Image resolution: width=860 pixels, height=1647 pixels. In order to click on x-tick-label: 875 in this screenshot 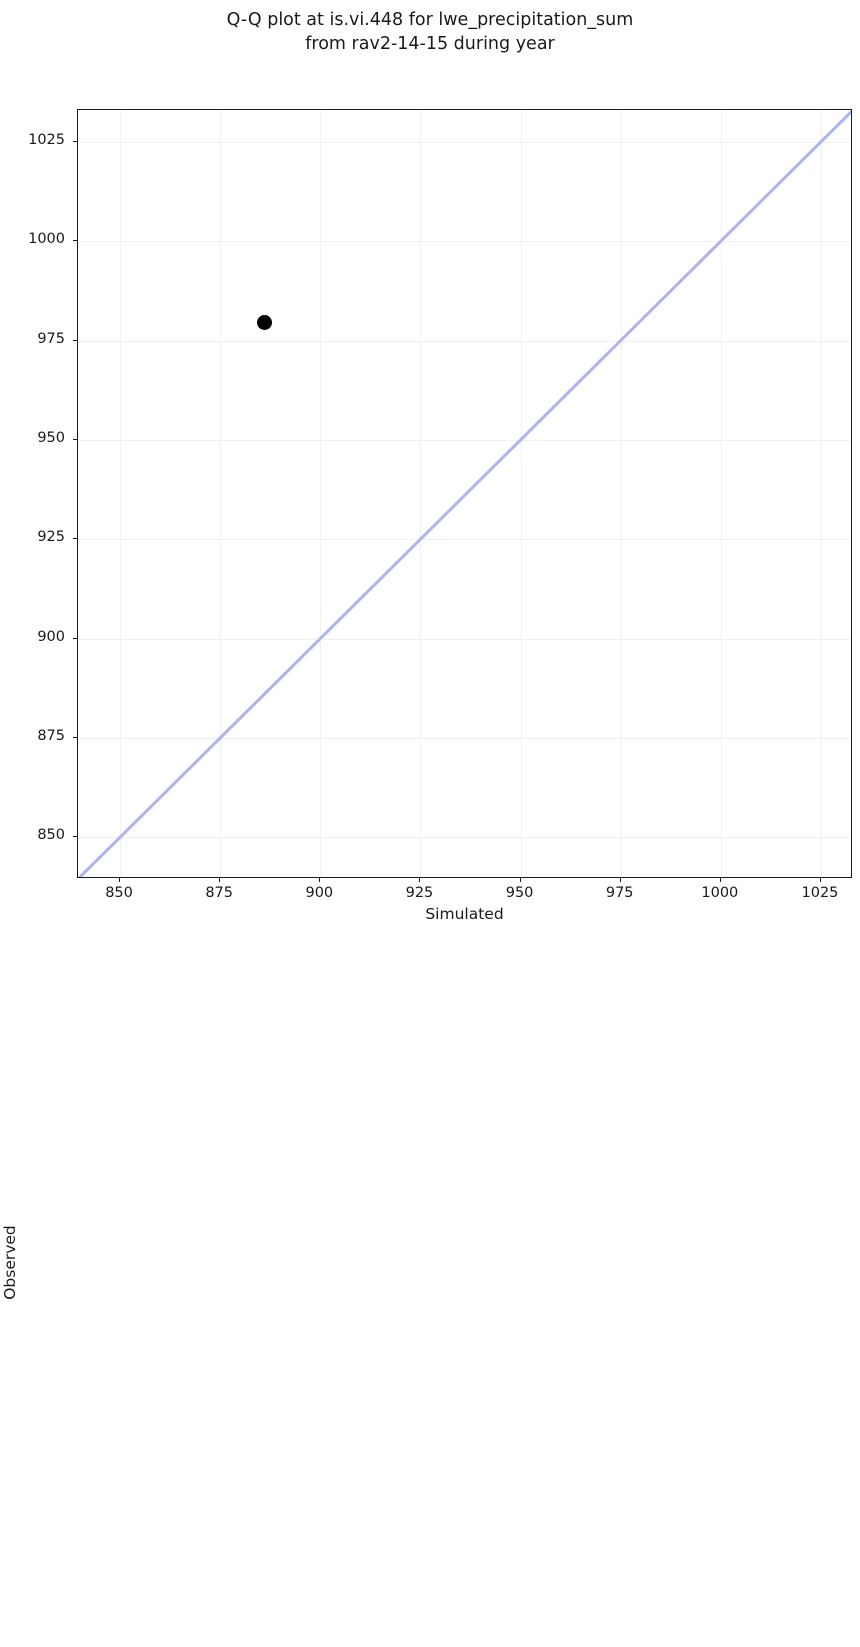, I will do `click(219, 893)`.